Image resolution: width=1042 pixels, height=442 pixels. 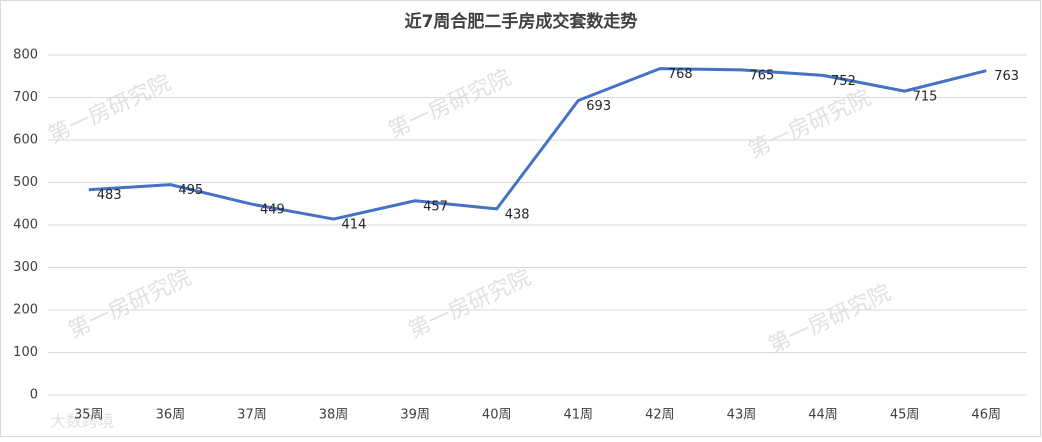 I want to click on y-tick-label: 300, so click(x=25, y=267).